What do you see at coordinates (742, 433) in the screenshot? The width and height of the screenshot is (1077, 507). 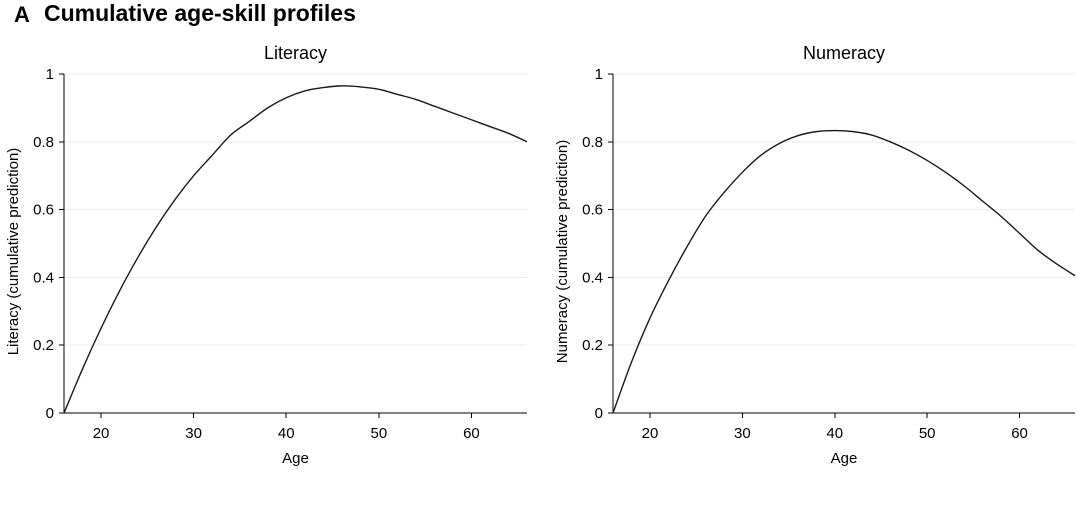 I see `numeracy-x-tick-label: 30` at bounding box center [742, 433].